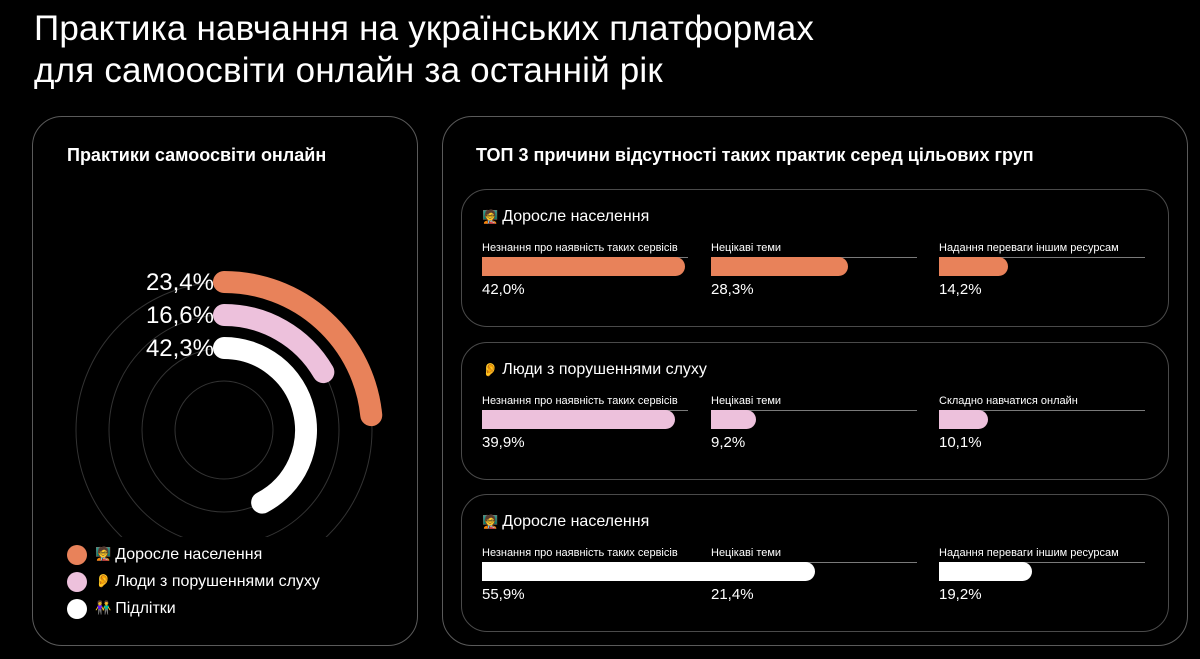 The width and height of the screenshot is (1200, 659). What do you see at coordinates (960, 289) in the screenshot?
I see `reason-value: 14,2%` at bounding box center [960, 289].